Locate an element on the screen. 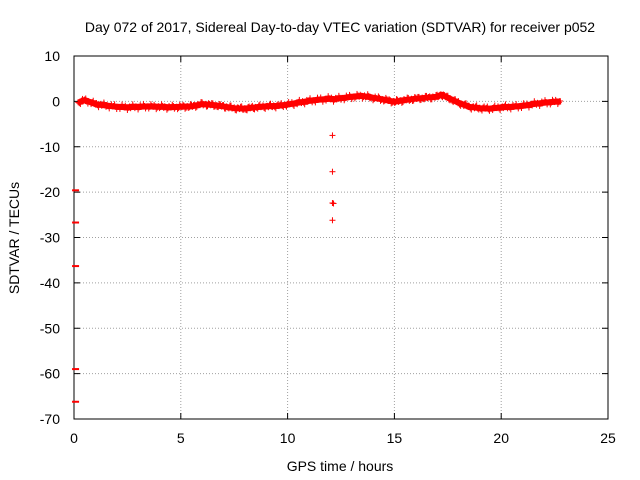 This screenshot has width=640, height=480. x-tick-label: 5 is located at coordinates (181, 438).